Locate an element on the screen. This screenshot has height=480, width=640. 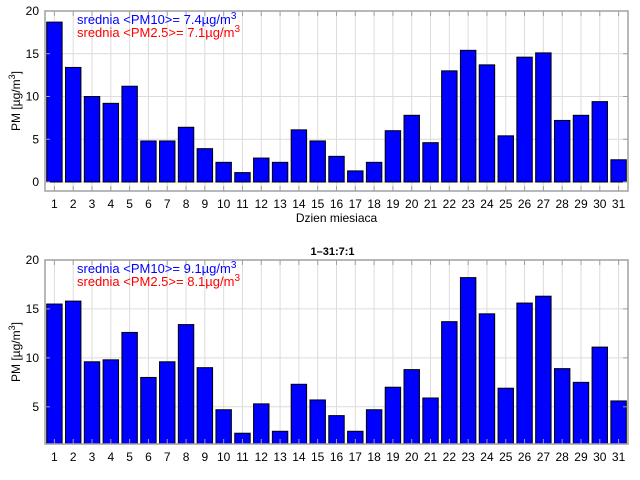
x-tick-label: 23 is located at coordinates (468, 204).